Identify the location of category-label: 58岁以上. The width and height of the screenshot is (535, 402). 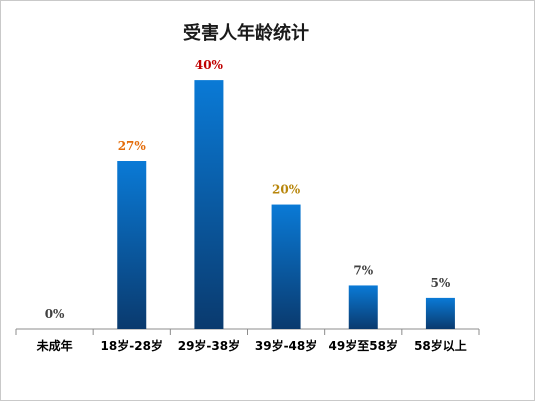
(440, 345).